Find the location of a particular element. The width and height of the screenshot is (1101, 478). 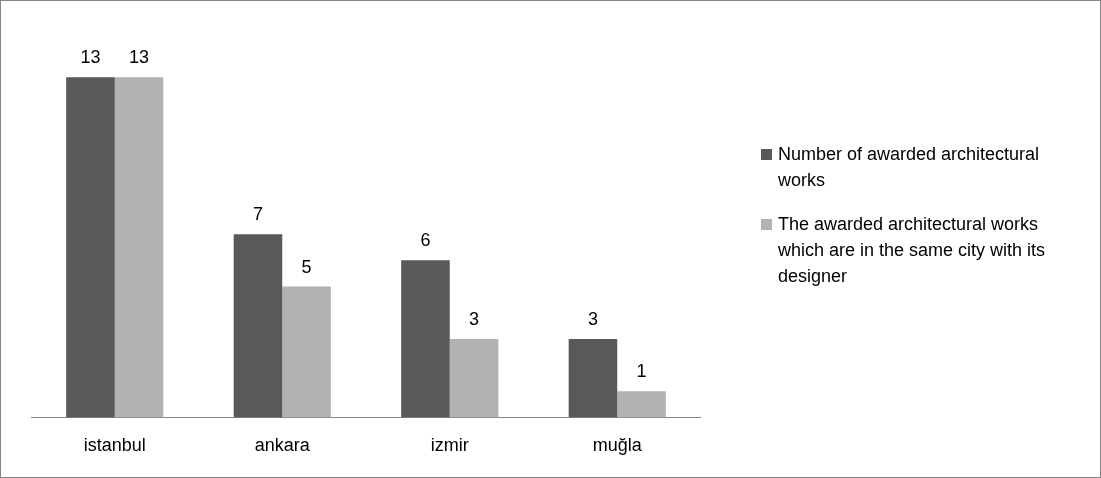

x-tick-label: izmir is located at coordinates (449, 445).